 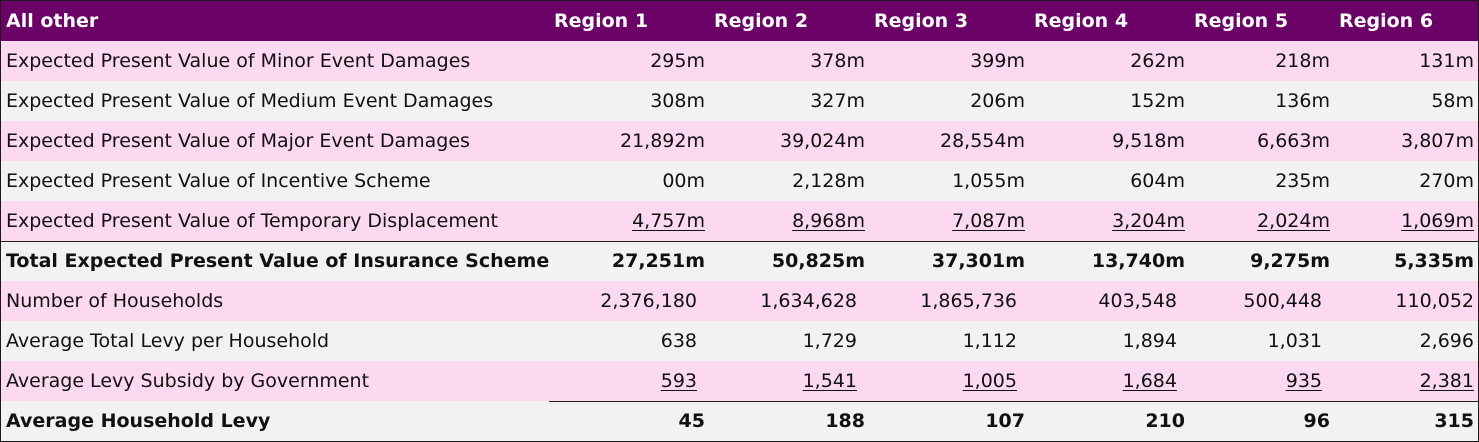 What do you see at coordinates (668, 220) in the screenshot?
I see `cell-value: 4,757m` at bounding box center [668, 220].